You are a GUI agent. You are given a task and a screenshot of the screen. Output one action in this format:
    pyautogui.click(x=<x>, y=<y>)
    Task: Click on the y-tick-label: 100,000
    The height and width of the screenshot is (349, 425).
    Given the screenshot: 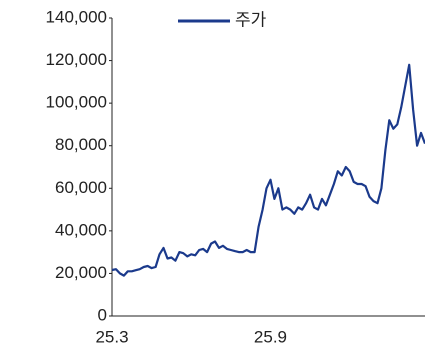 What is the action you would take?
    pyautogui.click(x=76, y=102)
    